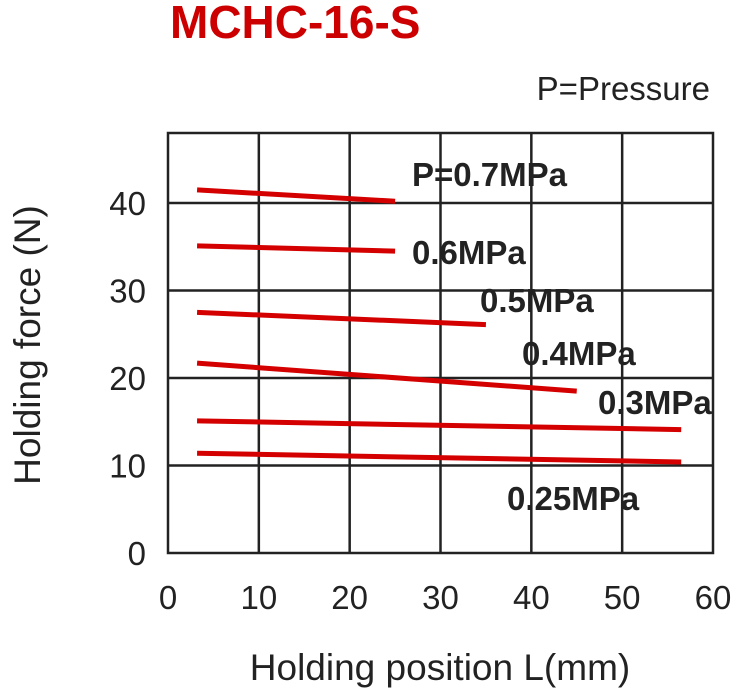  Describe the element at coordinates (531, 597) in the screenshot. I see `x-tick-label: 40` at that location.